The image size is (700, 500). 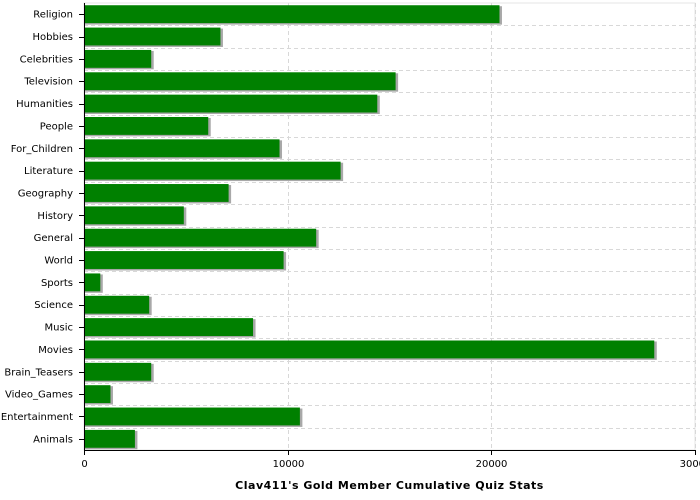 What do you see at coordinates (182, 148) in the screenshot?
I see `bar-for-children` at bounding box center [182, 148].